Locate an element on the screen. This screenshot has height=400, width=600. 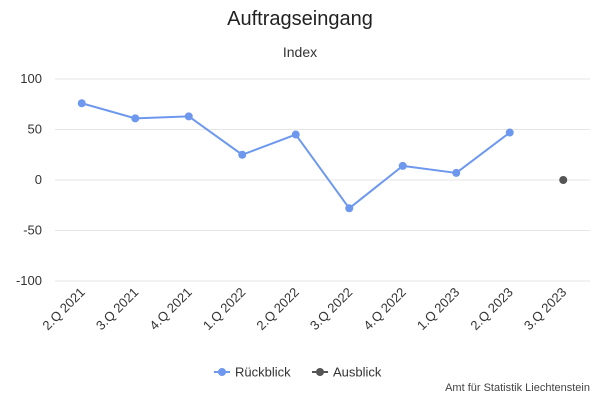
chart-subtitle: Index is located at coordinates (300, 52).